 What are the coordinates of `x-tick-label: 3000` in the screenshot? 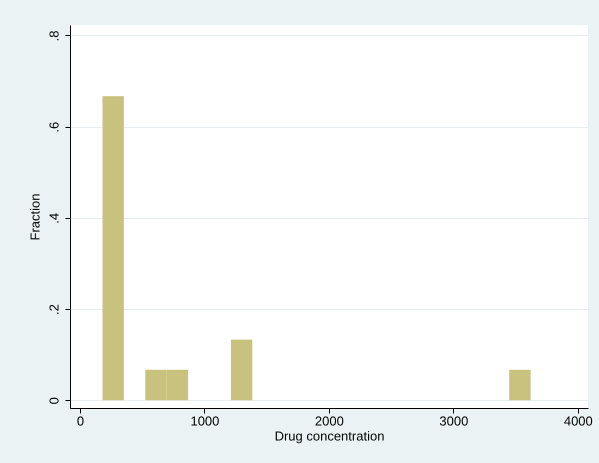 It's located at (453, 421).